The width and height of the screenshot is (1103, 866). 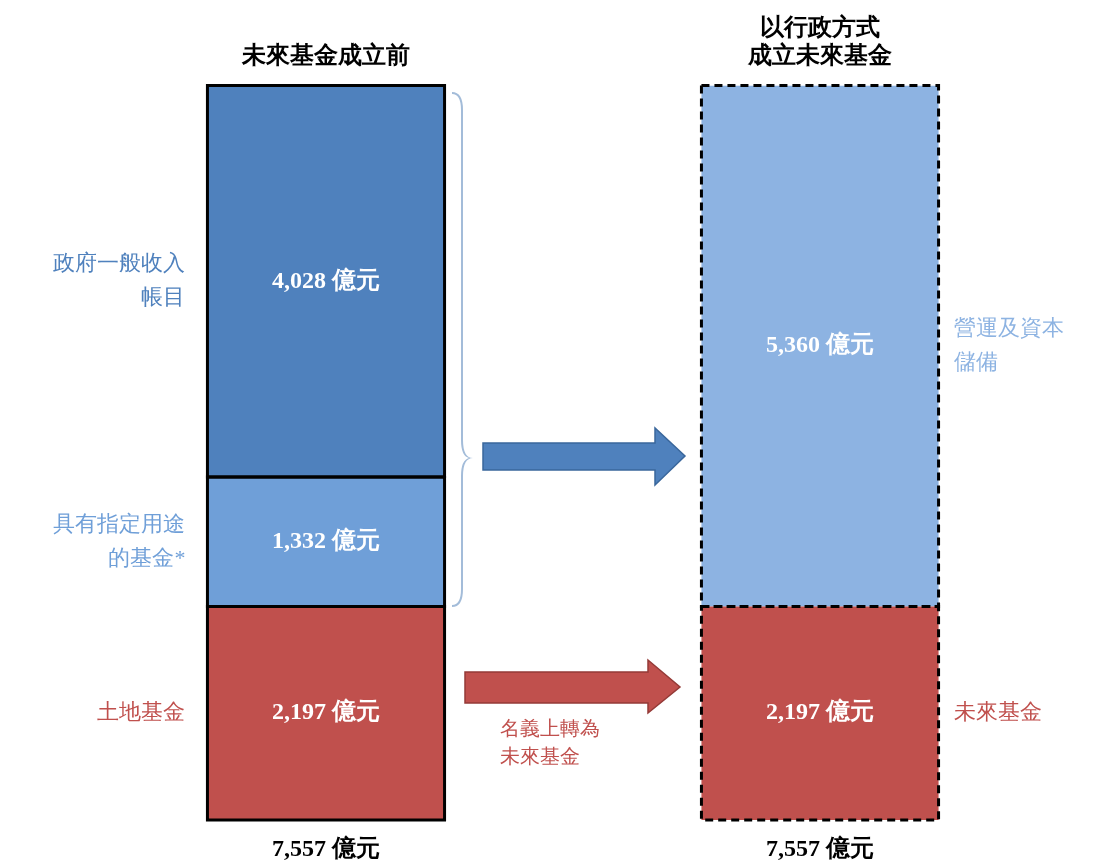 I want to click on data-label: 5,360 億元, so click(x=820, y=344).